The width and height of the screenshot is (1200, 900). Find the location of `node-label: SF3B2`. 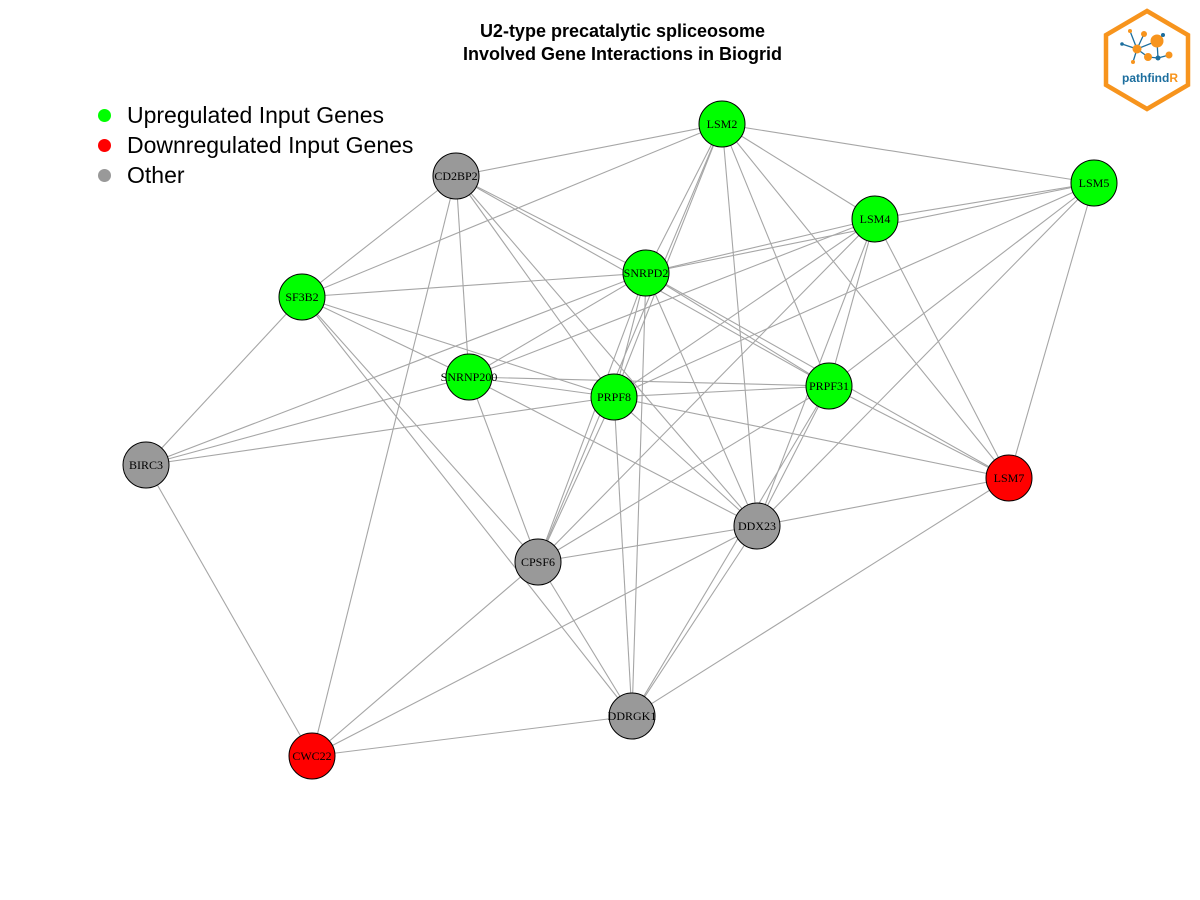

node-label: SF3B2 is located at coordinates (301, 297).